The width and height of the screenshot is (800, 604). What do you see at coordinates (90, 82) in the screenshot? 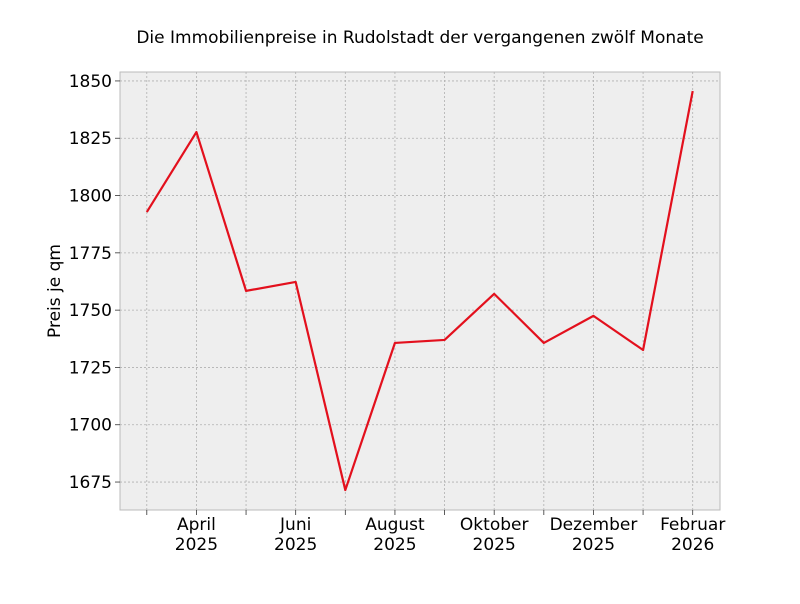
I see `y-tick-label: 1850` at bounding box center [90, 82].